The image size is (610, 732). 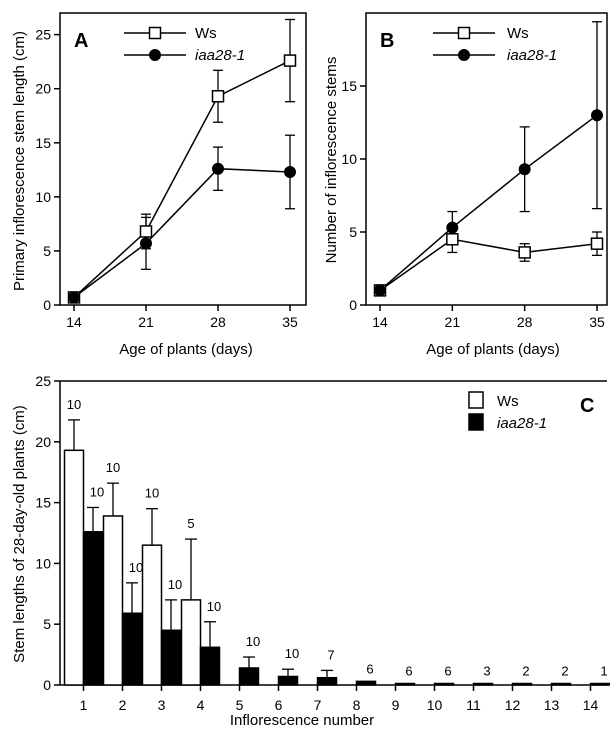 What do you see at coordinates (473, 204) in the screenshot?
I see `panel-b-axes: 0 5 10 15 14 21 28 35` at bounding box center [473, 204].